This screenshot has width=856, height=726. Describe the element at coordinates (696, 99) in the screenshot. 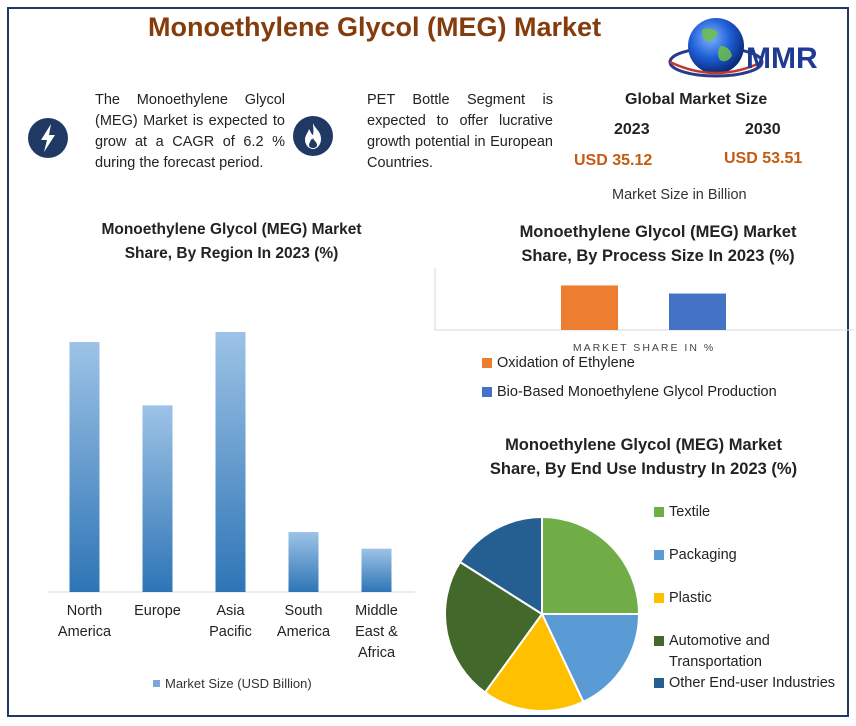

I see `market-size-heading: Global Market Size` at that location.